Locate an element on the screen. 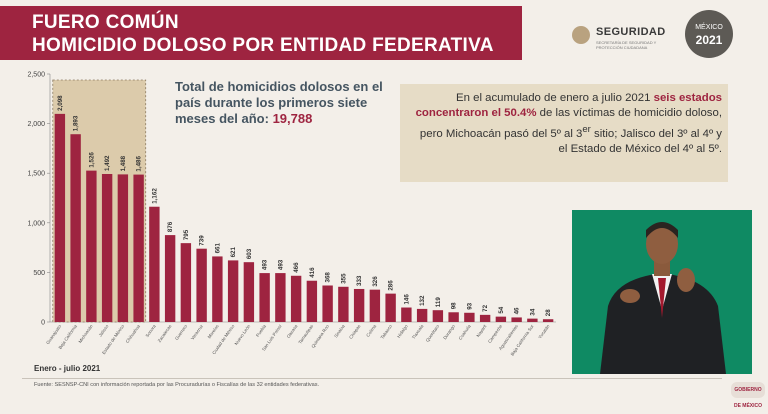  value-label: 72 is located at coordinates (485, 307).